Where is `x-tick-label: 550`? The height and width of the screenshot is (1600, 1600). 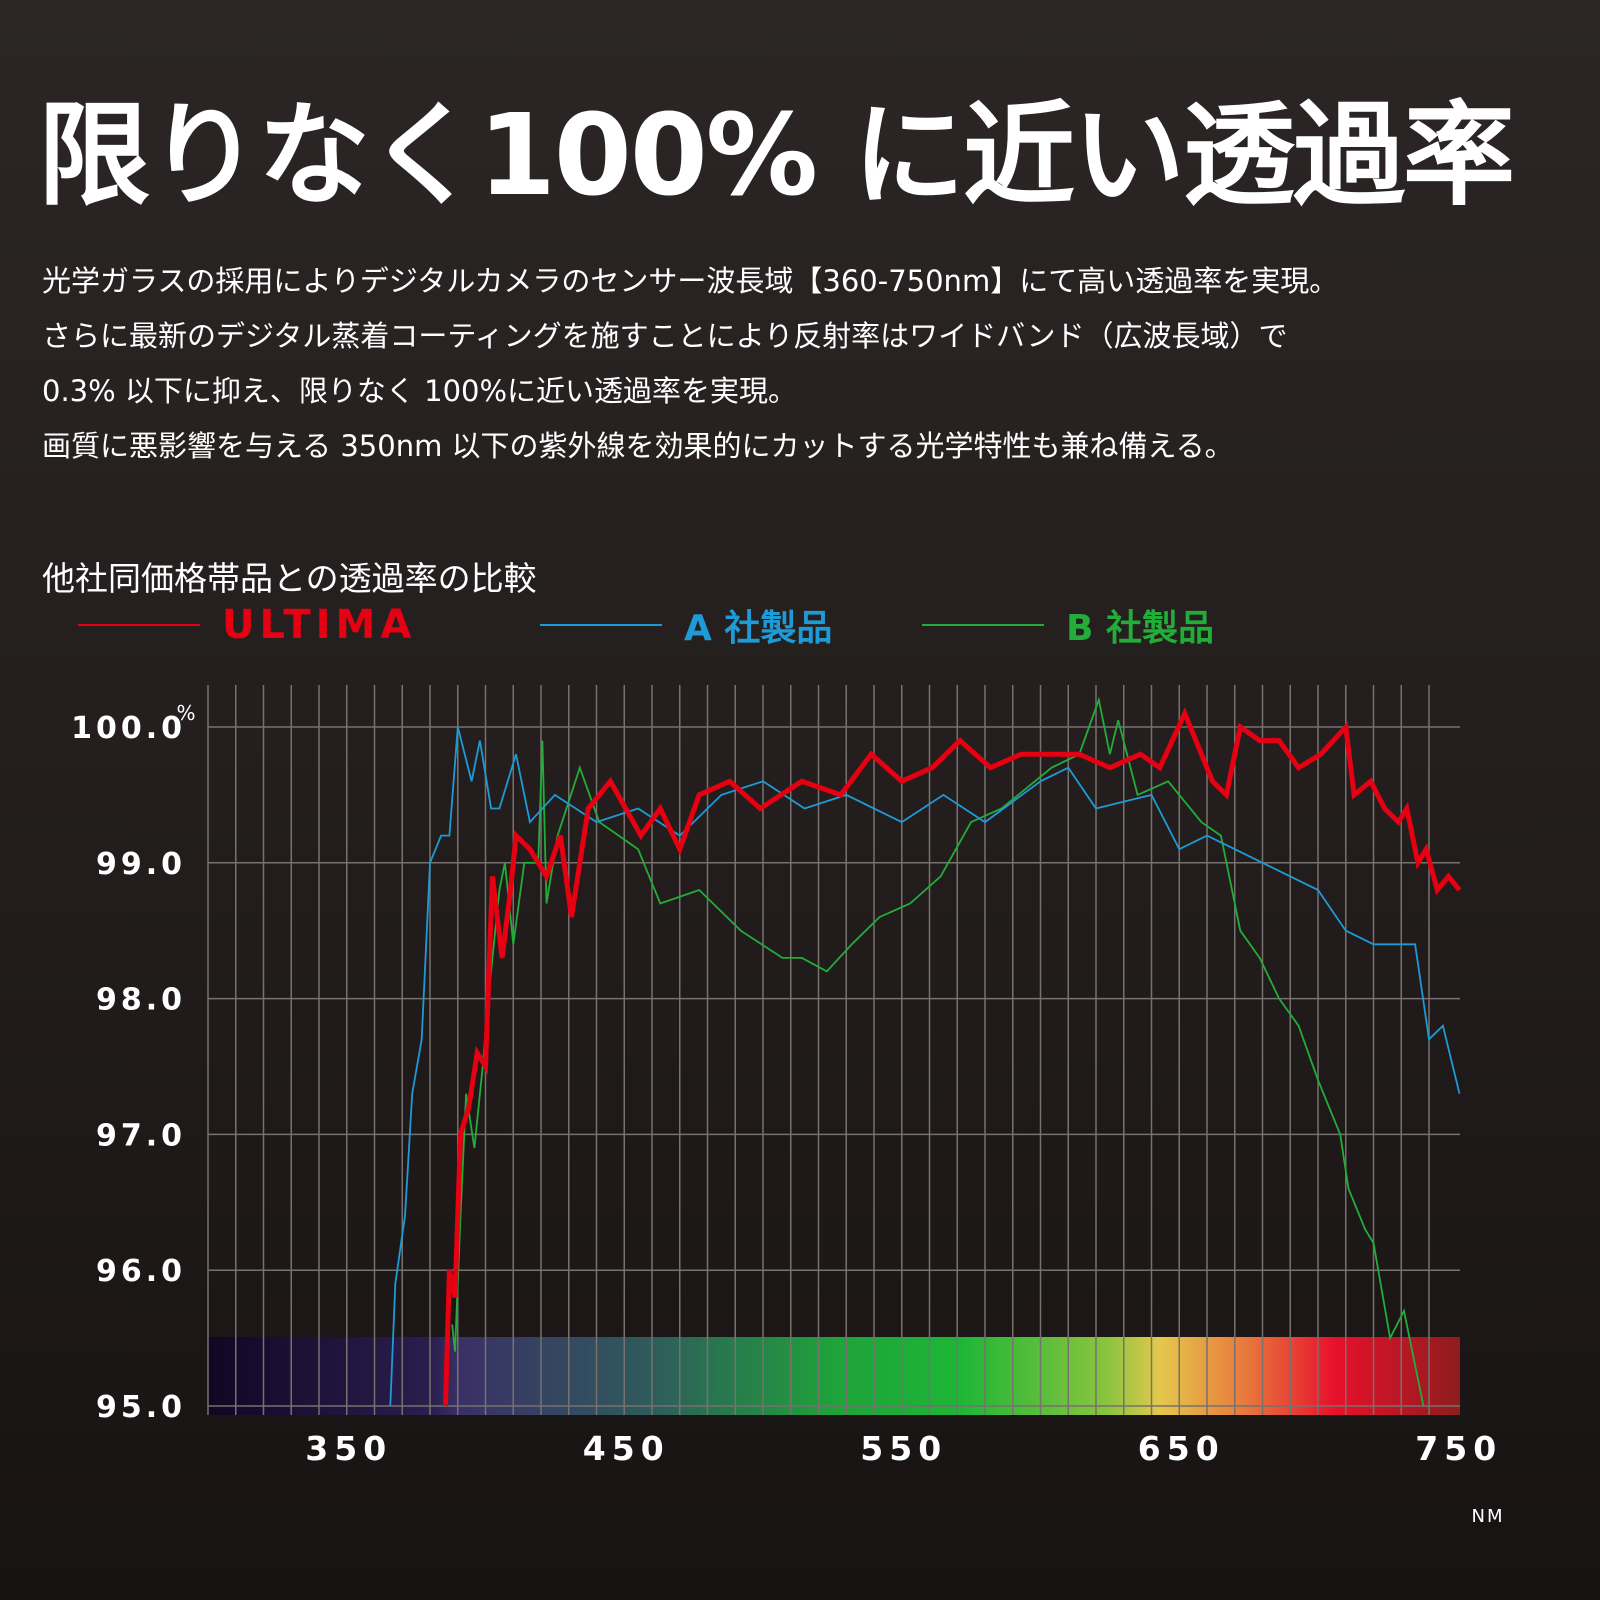 x-tick-label: 550 is located at coordinates (903, 1448).